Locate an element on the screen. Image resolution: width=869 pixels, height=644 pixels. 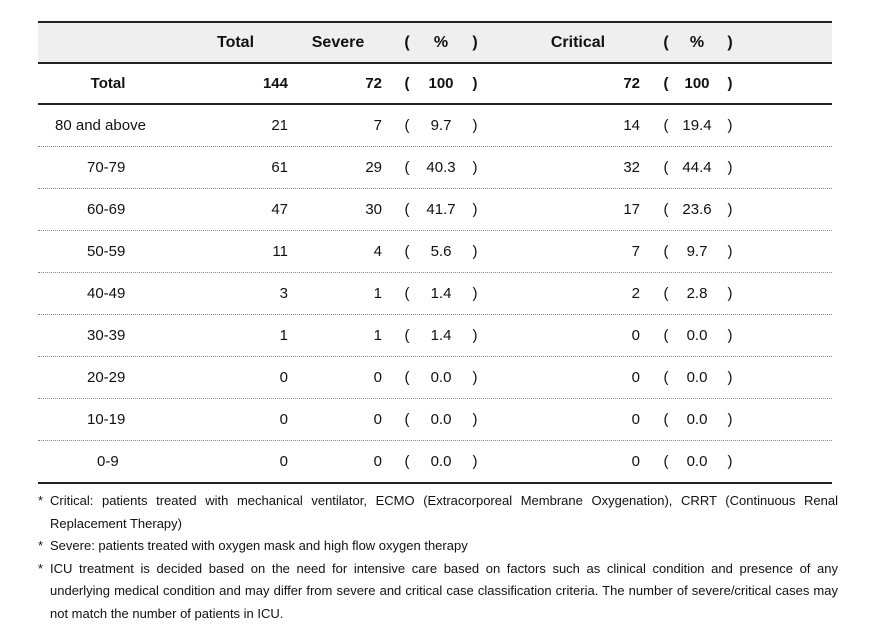
header-critical-close-paren: ) is located at coordinates (730, 42).